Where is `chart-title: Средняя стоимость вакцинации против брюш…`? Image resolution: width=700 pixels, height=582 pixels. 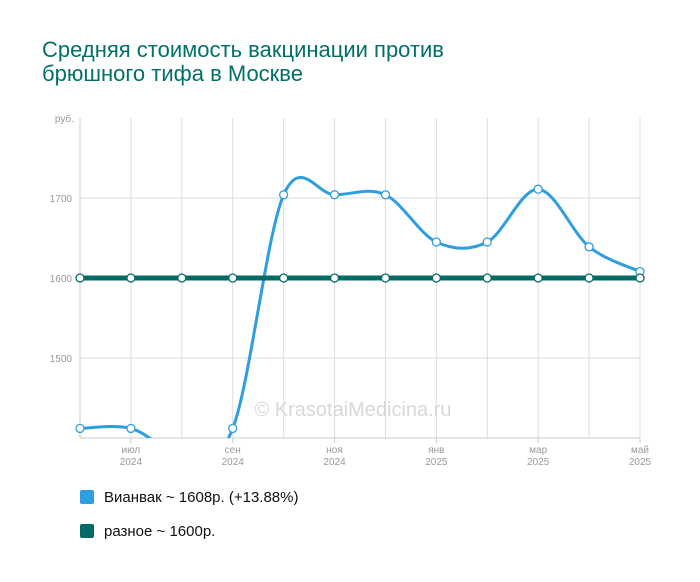
chart-title: Средняя стоимость вакцинации против брюш… is located at coordinates (342, 62).